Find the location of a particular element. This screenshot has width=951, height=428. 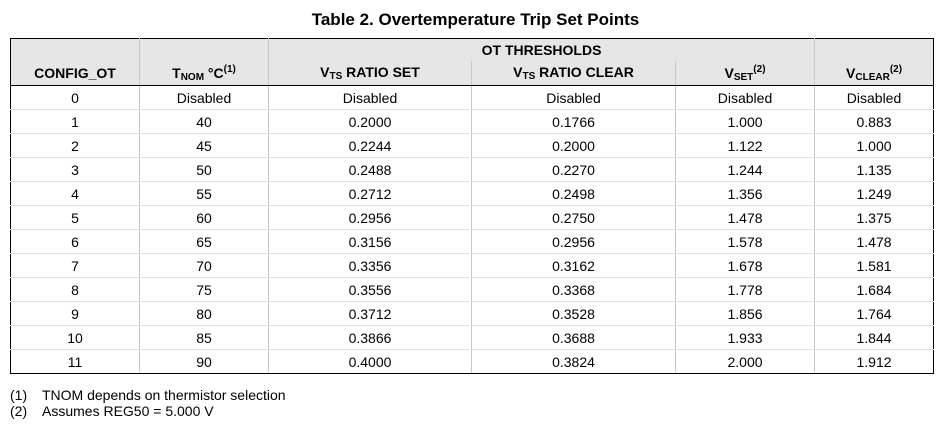

table-row: 8 75 0.3556 0.3368 1.778 1.684 is located at coordinates (472, 289).